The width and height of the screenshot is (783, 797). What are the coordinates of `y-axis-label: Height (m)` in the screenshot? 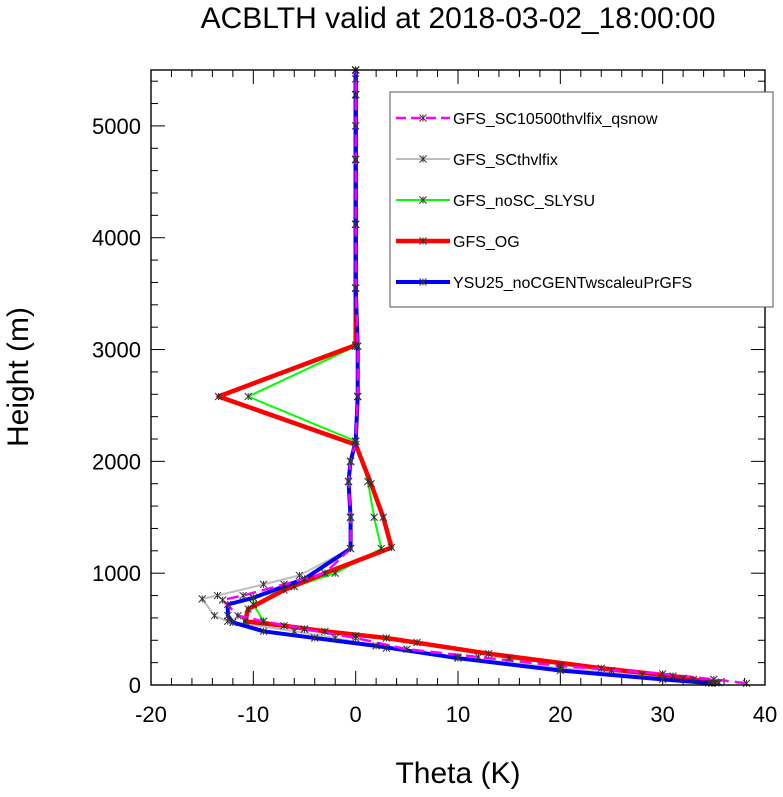 It's located at (18, 377).